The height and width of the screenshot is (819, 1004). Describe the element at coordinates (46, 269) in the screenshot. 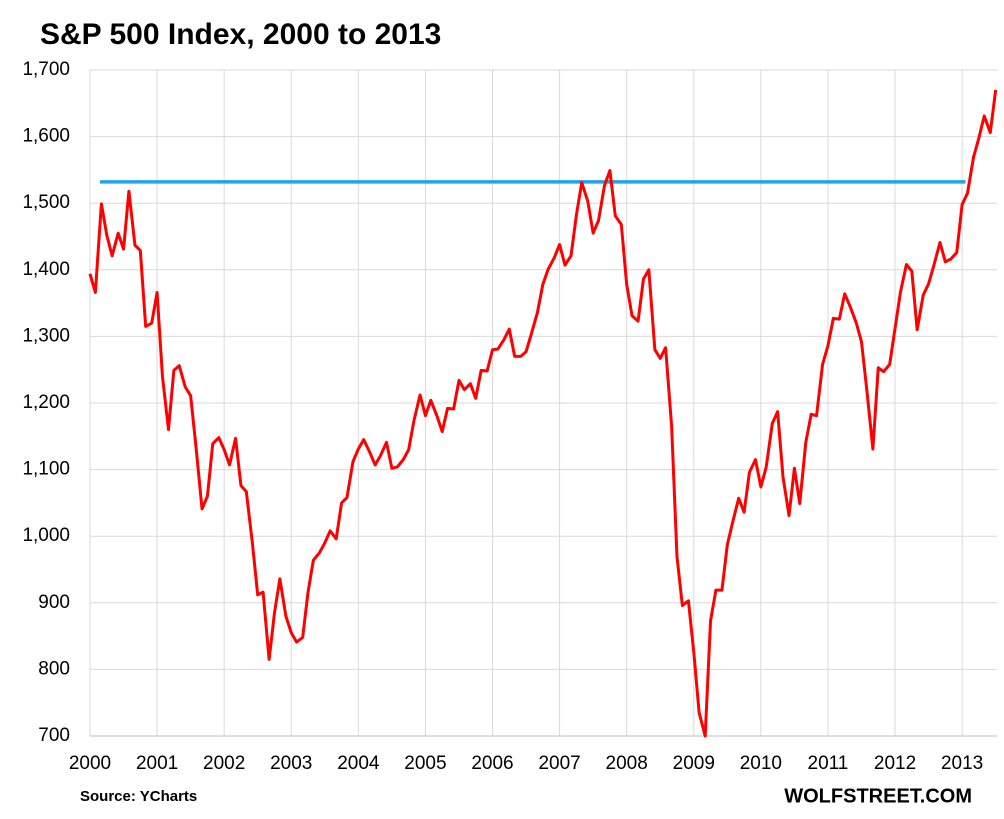

I see `y-tick-label: 1,400` at that location.